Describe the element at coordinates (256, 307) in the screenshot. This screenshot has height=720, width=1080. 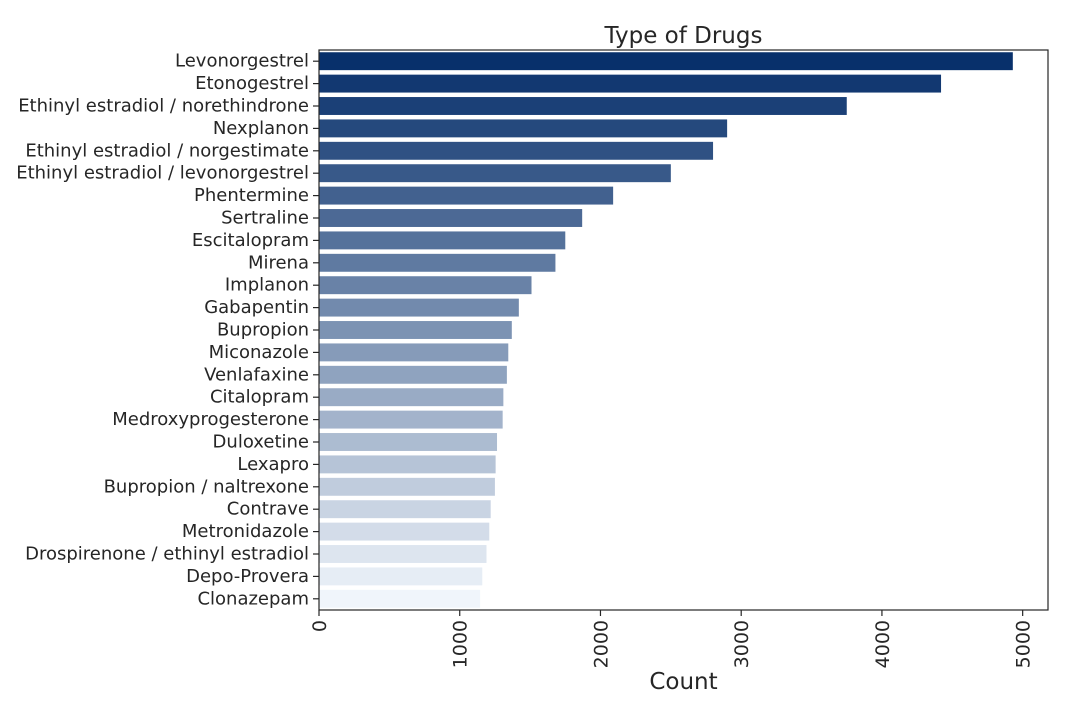
I see `y-tick-label: Gabapentin` at that location.